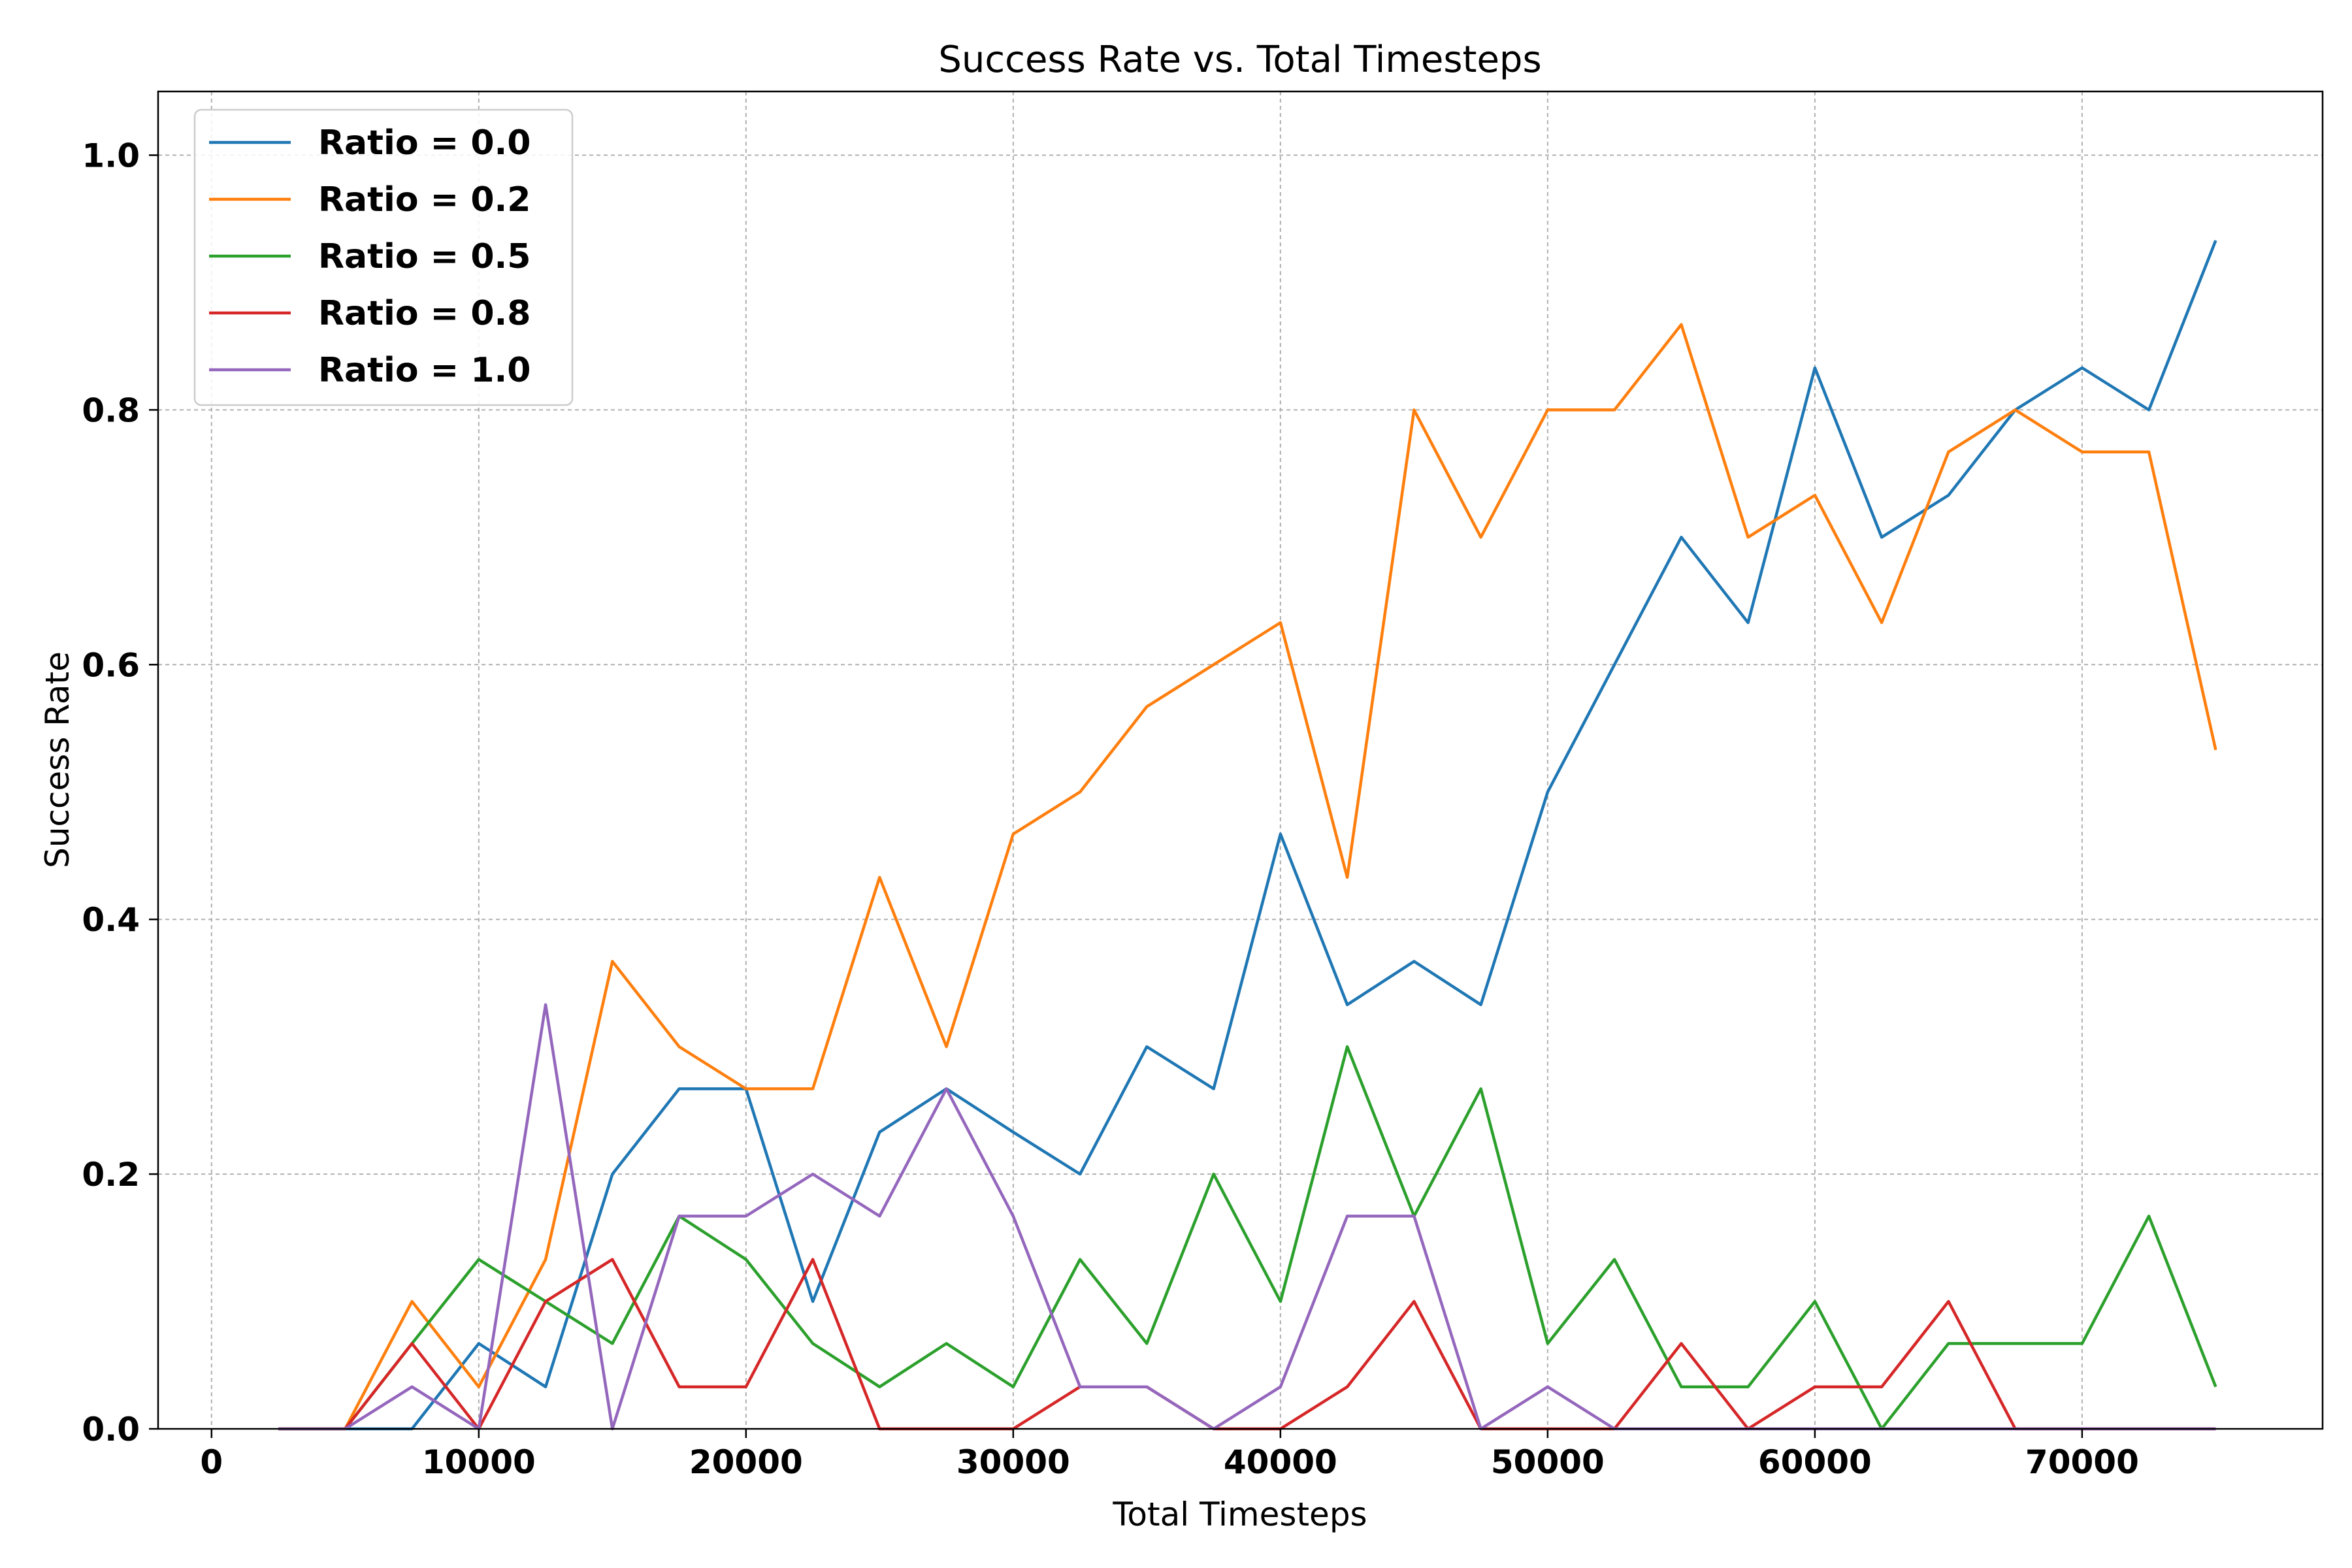 The height and width of the screenshot is (1568, 2352). I want to click on legend-box, so click(383, 257).